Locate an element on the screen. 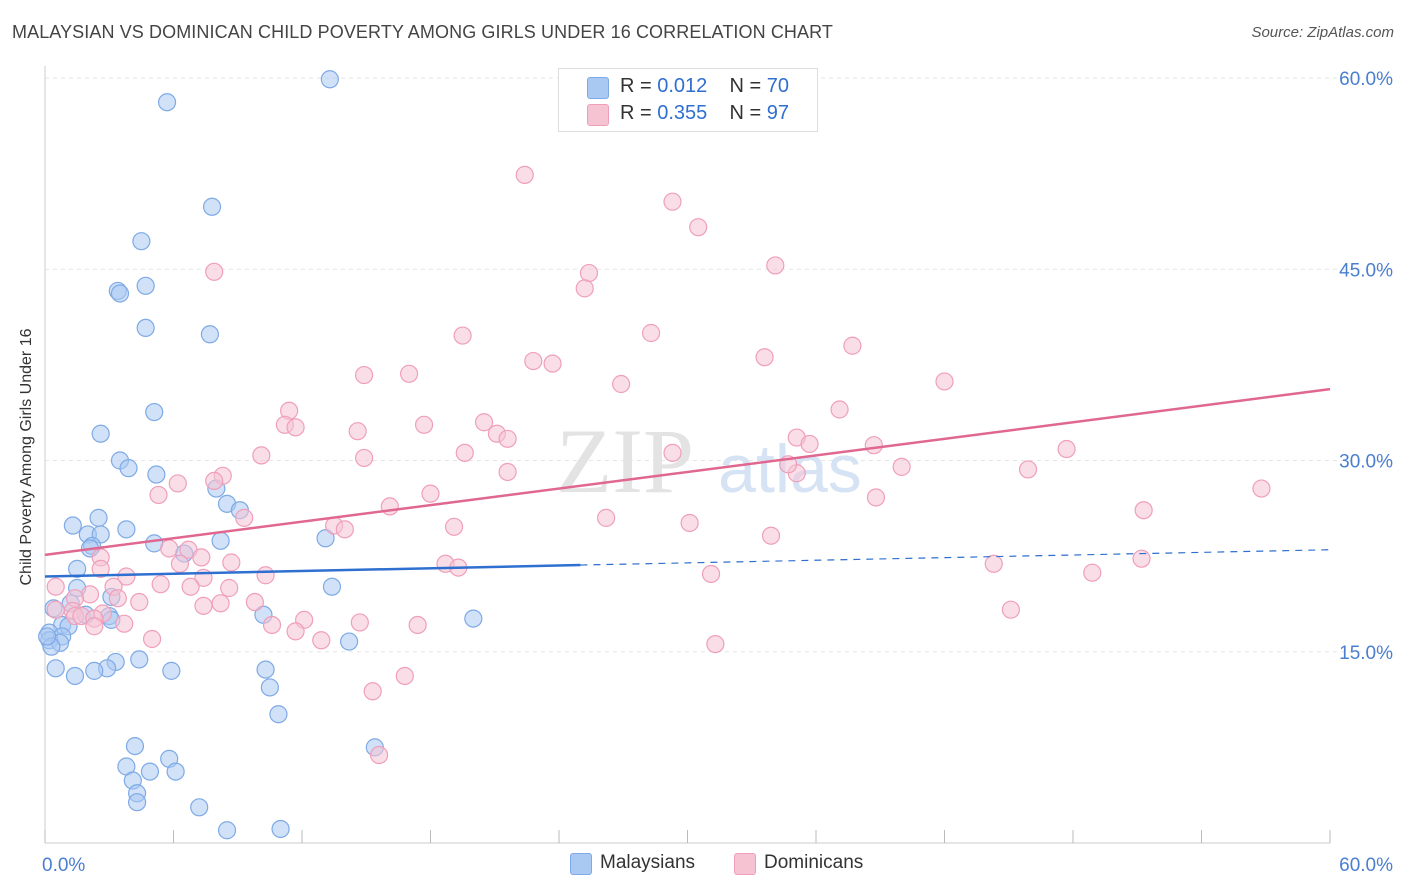 This screenshot has width=1406, height=892. source-label: Source: ZipAtlas.com is located at coordinates (1322, 32).